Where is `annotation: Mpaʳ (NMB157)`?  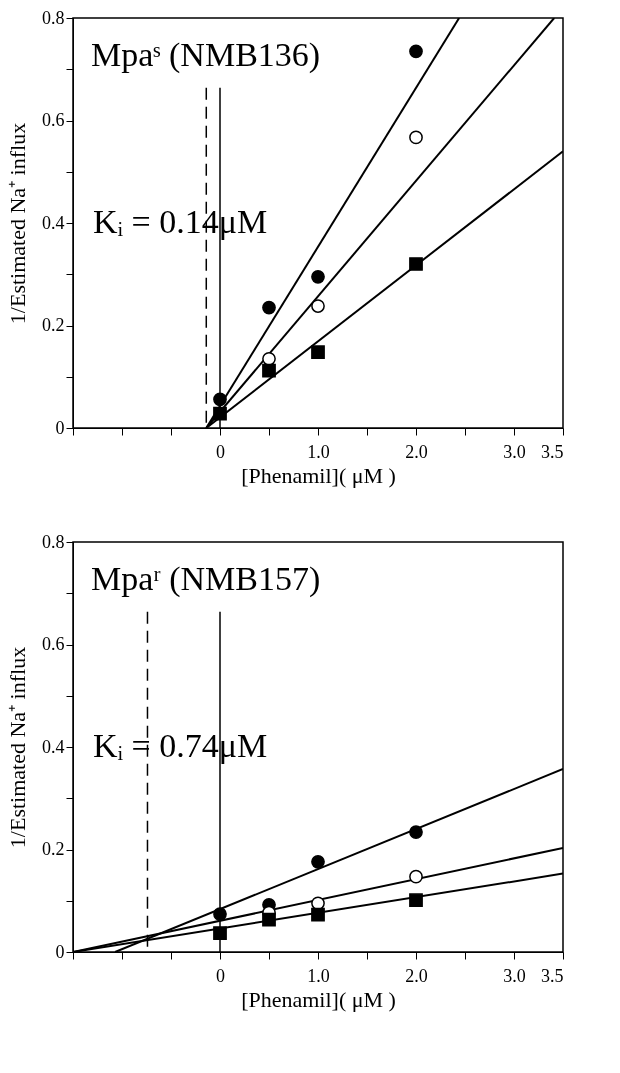 annotation: Mpaʳ (NMB157) is located at coordinates (206, 579).